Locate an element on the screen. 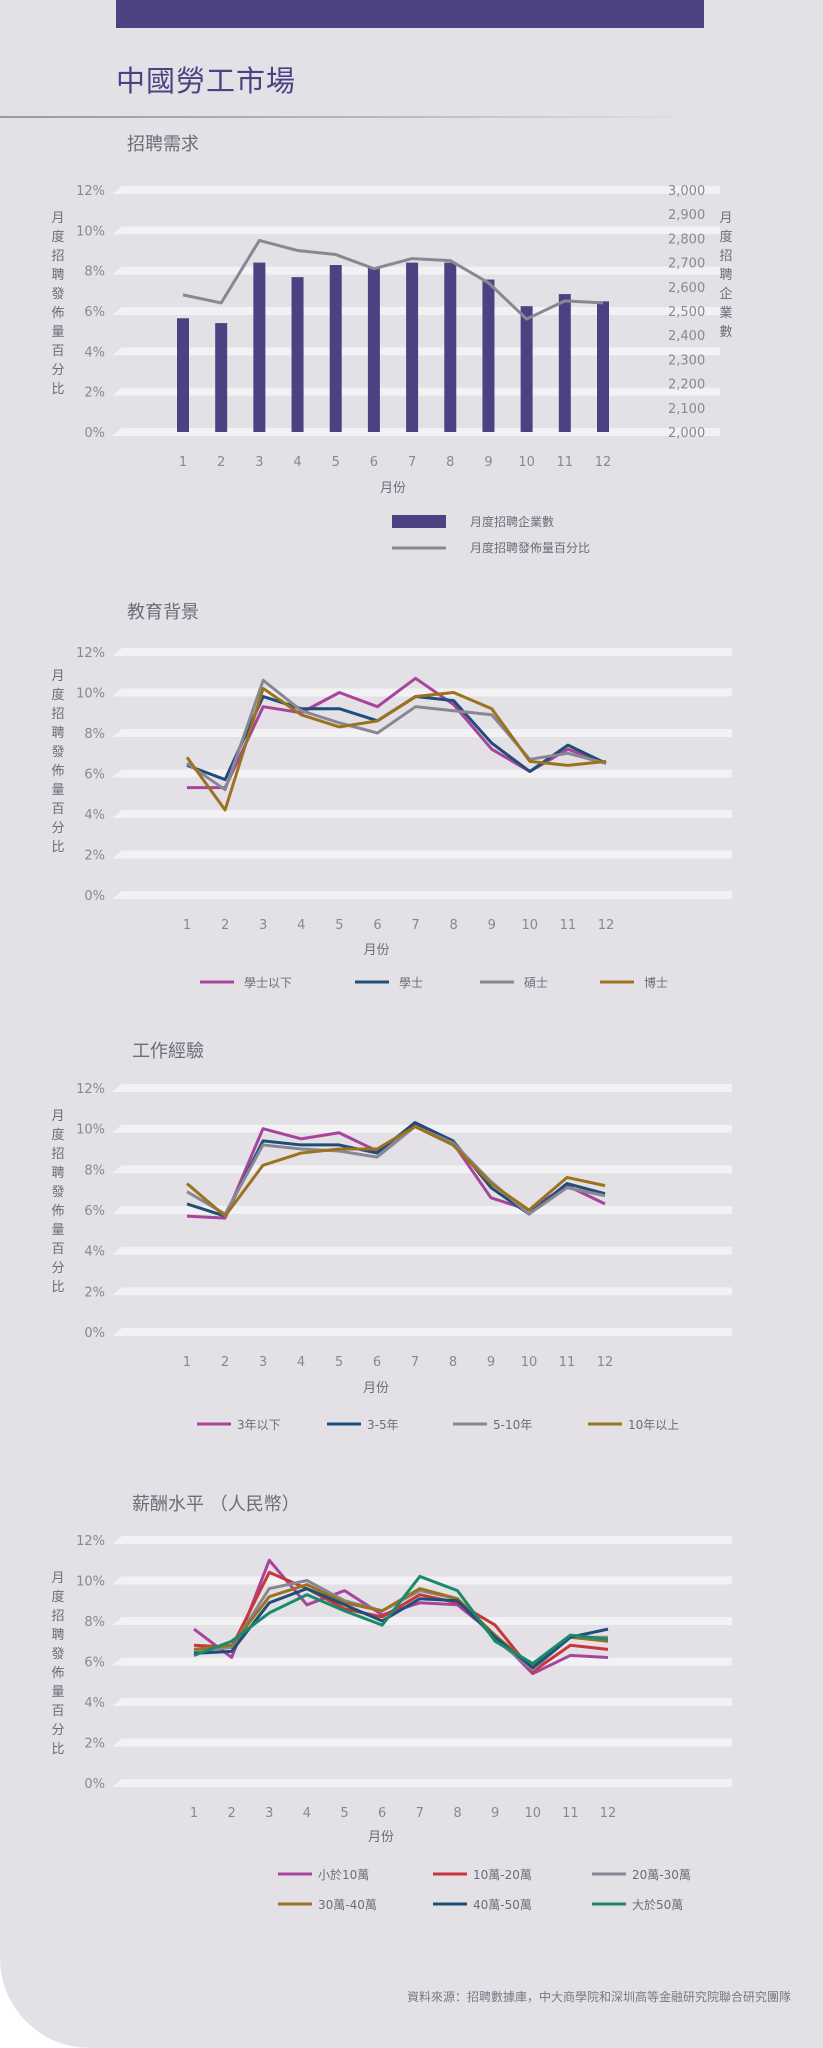  y2-axis-title-char: 月 is located at coordinates (725, 218).